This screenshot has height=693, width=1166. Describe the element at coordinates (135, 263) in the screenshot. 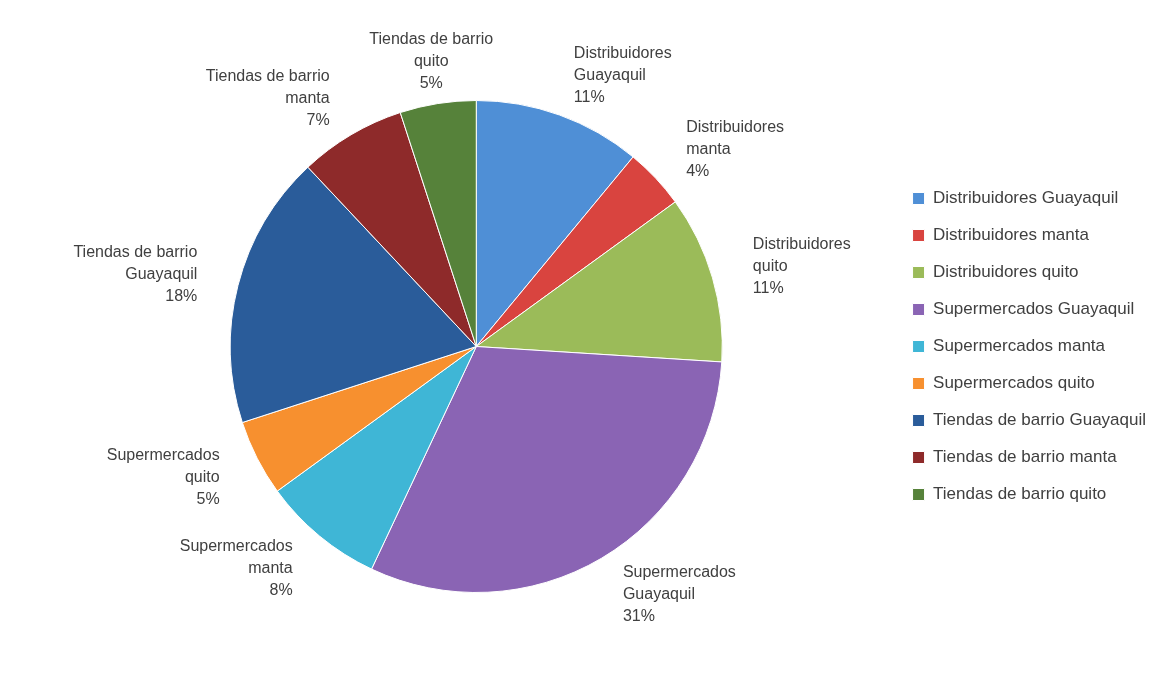

I see `slice-label: Tiendas de barrio Guayaquil` at that location.